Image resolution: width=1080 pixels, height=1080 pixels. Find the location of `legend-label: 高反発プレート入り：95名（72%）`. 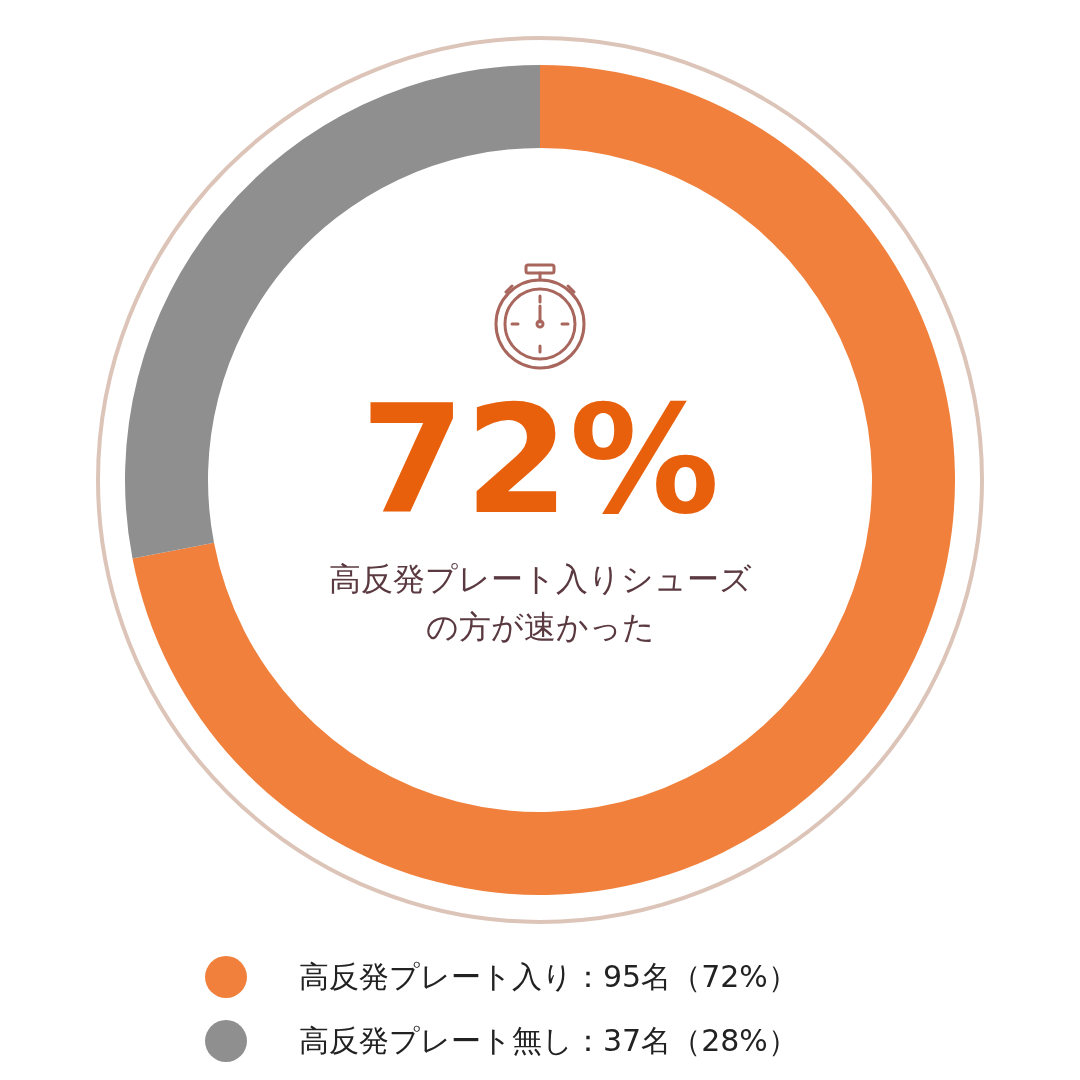

legend-label: 高反発プレート入り：95名（72%） is located at coordinates (548, 976).